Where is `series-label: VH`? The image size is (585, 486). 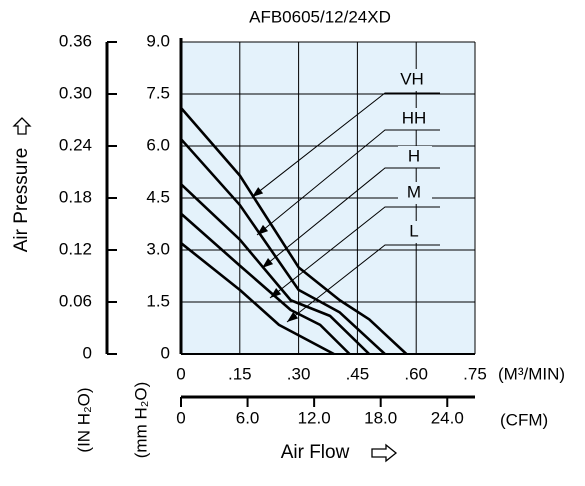
series-label: VH is located at coordinates (412, 78).